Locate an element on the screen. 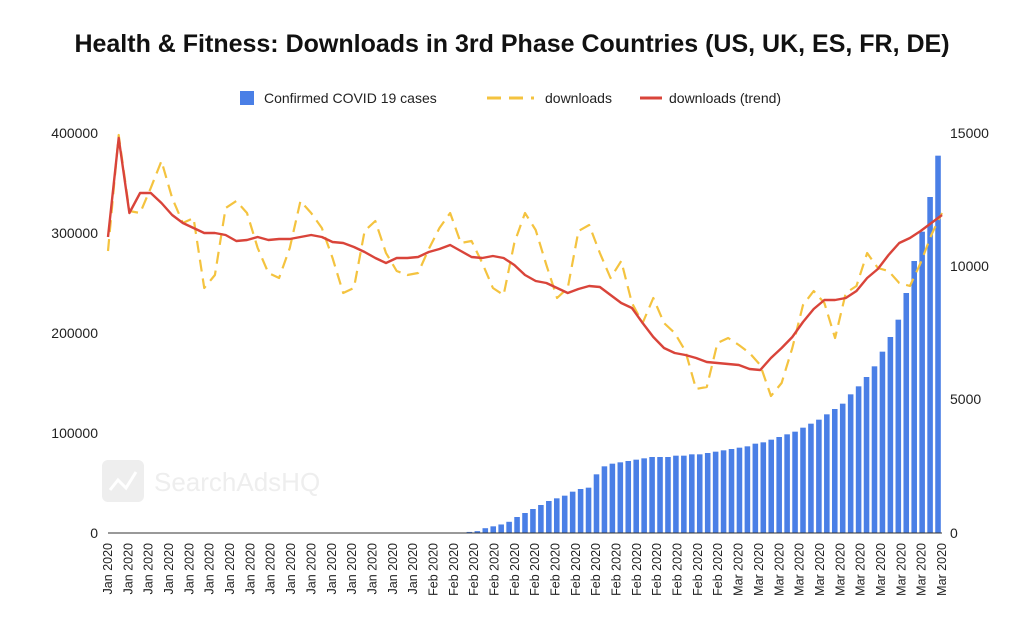 Image resolution: width=1024 pixels, height=619 pixels. left-tick-3: 300000 is located at coordinates (74, 233).